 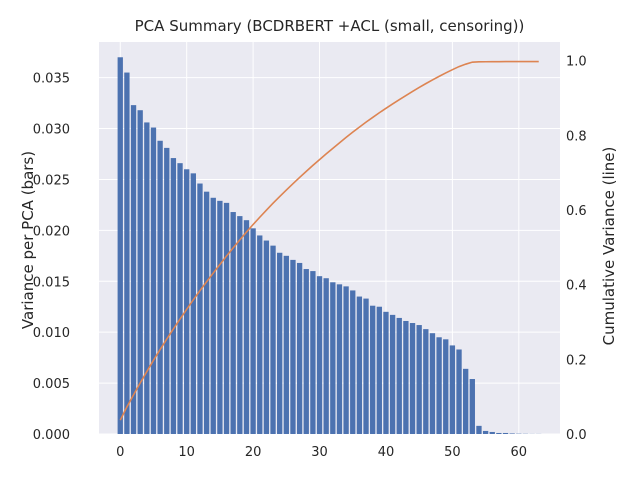 I want to click on x-tick-label: 60, so click(x=519, y=452).